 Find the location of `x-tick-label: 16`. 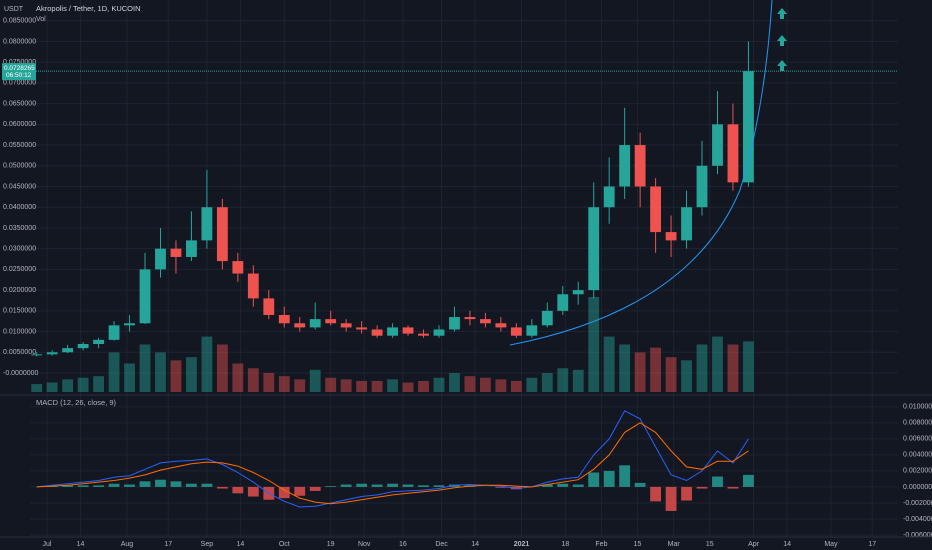

x-tick-label: 16 is located at coordinates (403, 544).